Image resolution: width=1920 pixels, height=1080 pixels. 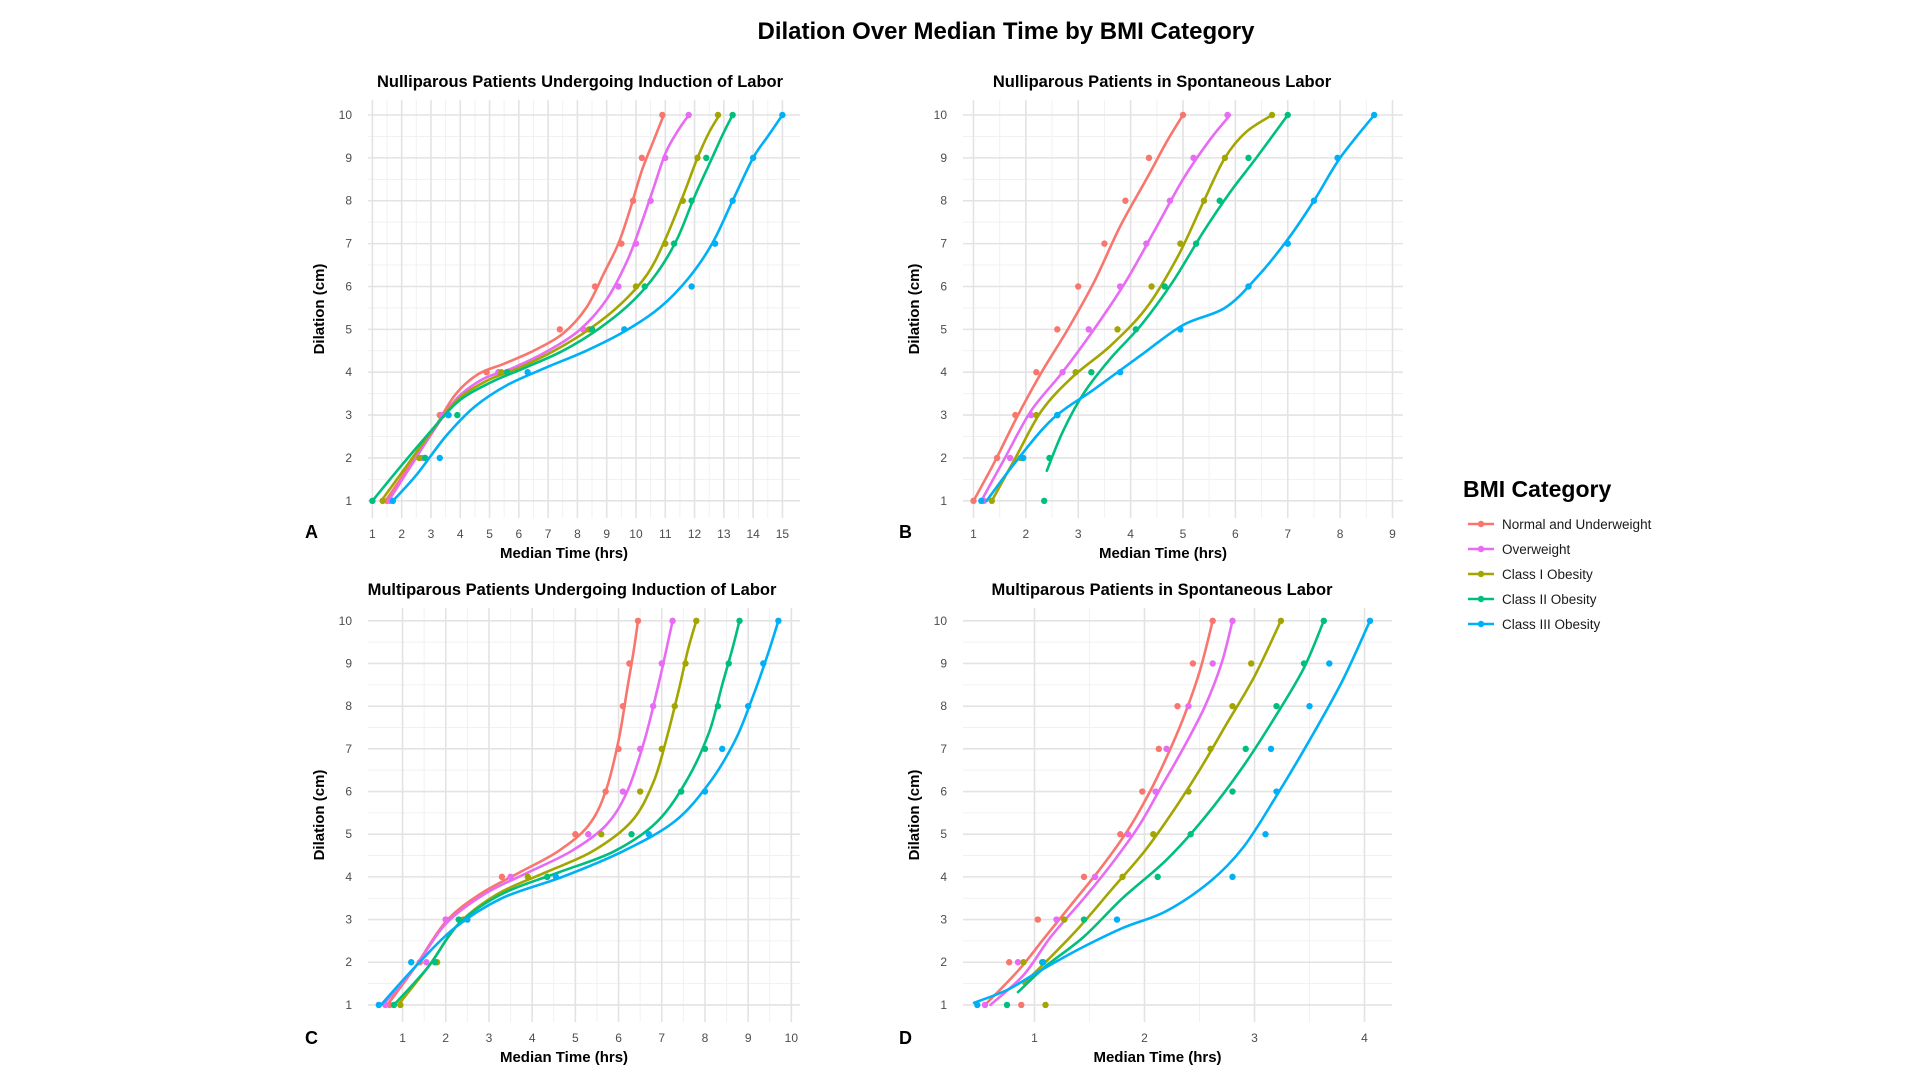 I want to click on x-tick-label: 2, so click(x=401, y=534).